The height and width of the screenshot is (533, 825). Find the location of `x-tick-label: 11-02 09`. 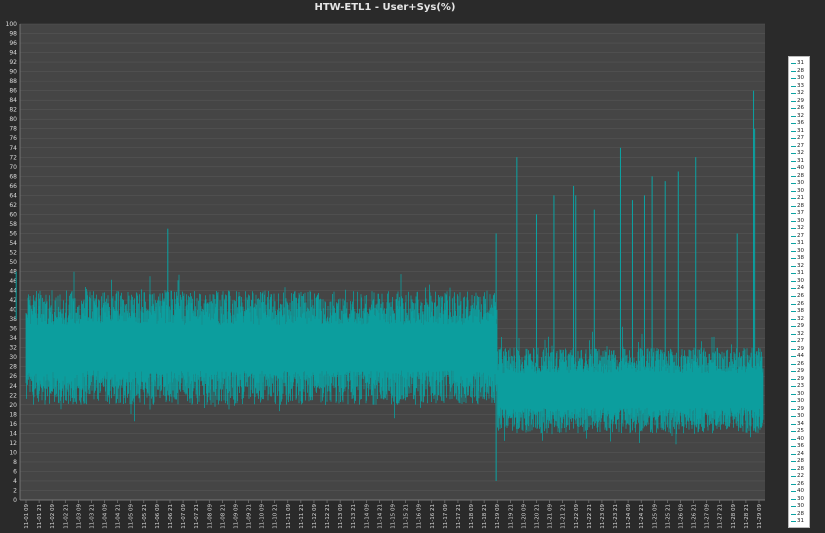

x-tick-label: 11-02 09 is located at coordinates (53, 516).